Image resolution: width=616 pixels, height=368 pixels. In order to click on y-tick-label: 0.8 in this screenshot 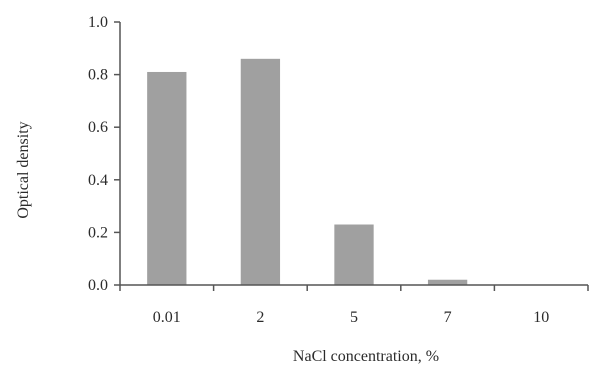, I will do `click(98, 75)`.